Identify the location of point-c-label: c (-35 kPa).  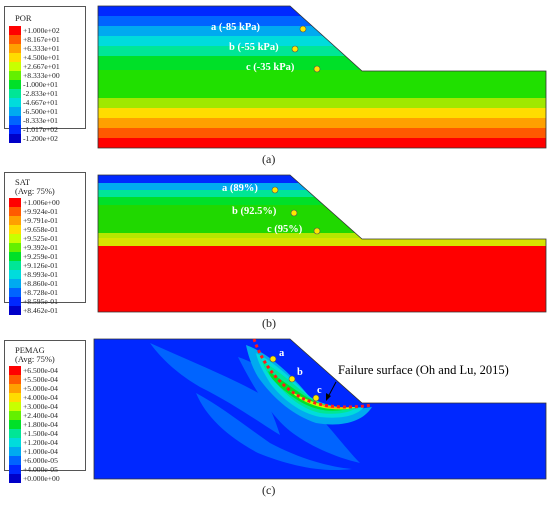
(270, 67).